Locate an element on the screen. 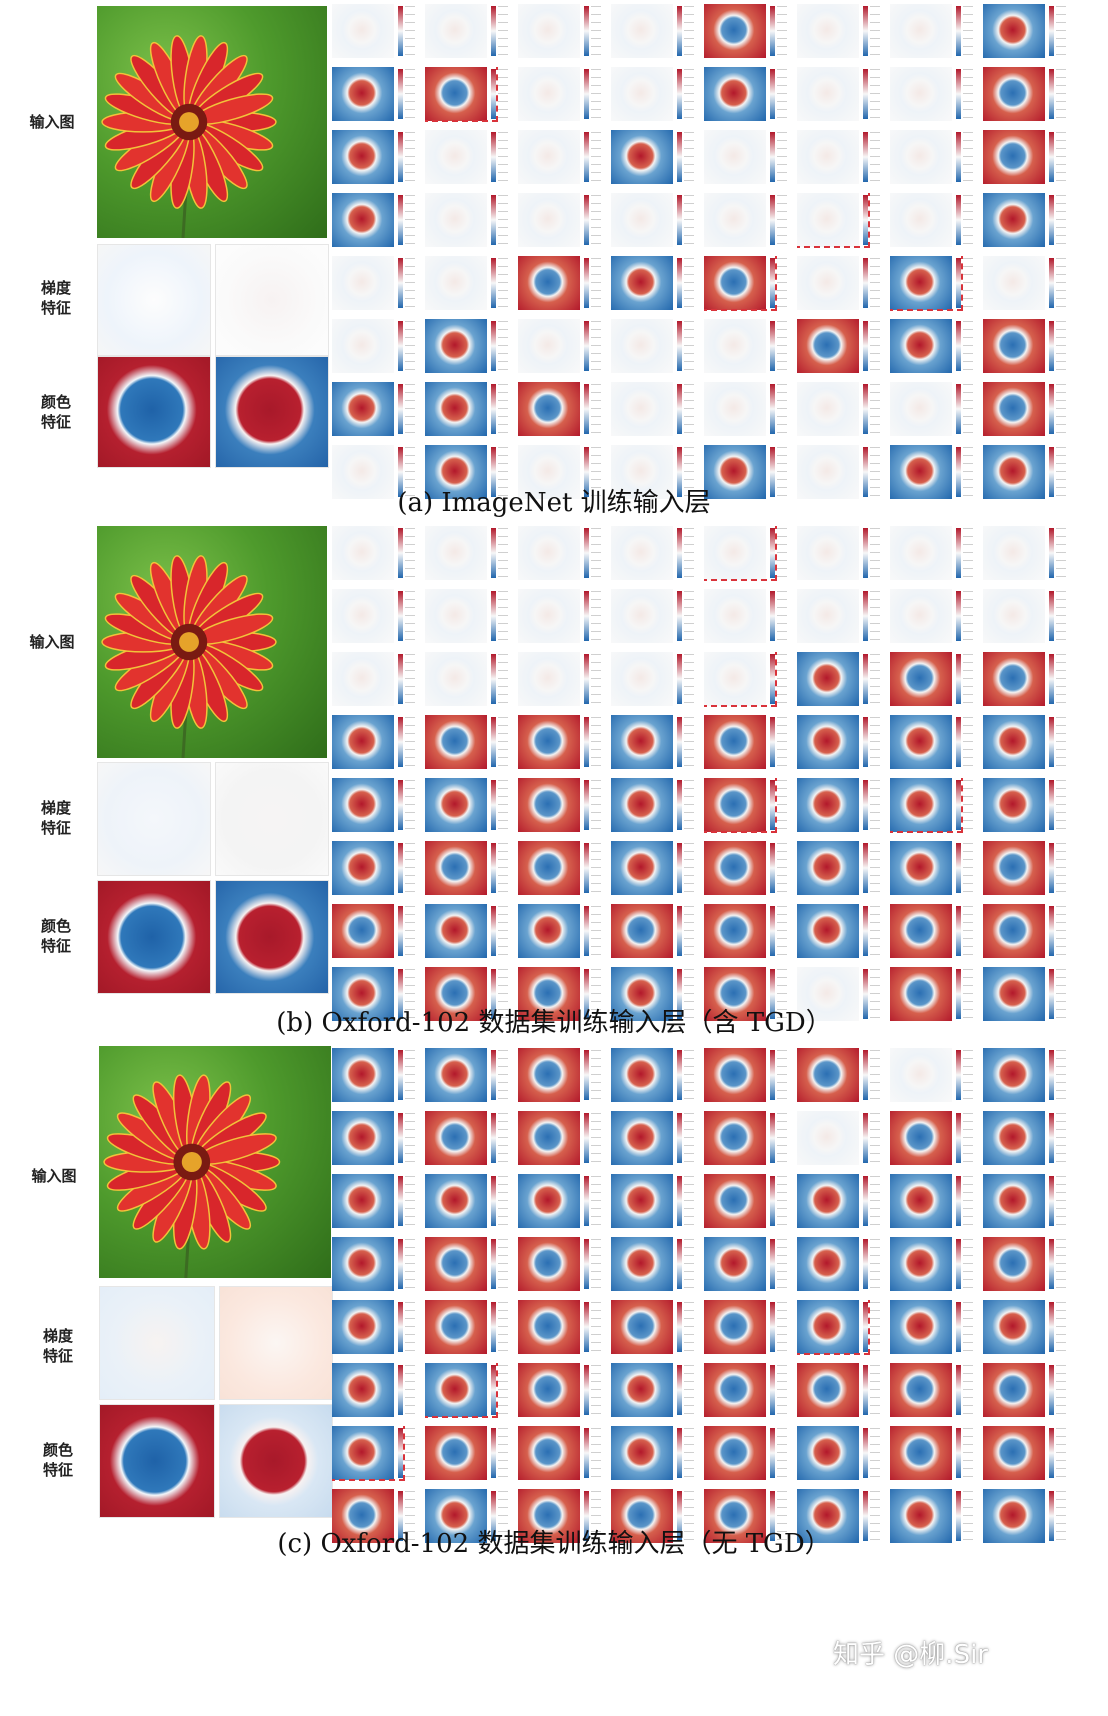 Image resolution: width=1108 pixels, height=1716 pixels. flower-graphic is located at coordinates (192, 1176).